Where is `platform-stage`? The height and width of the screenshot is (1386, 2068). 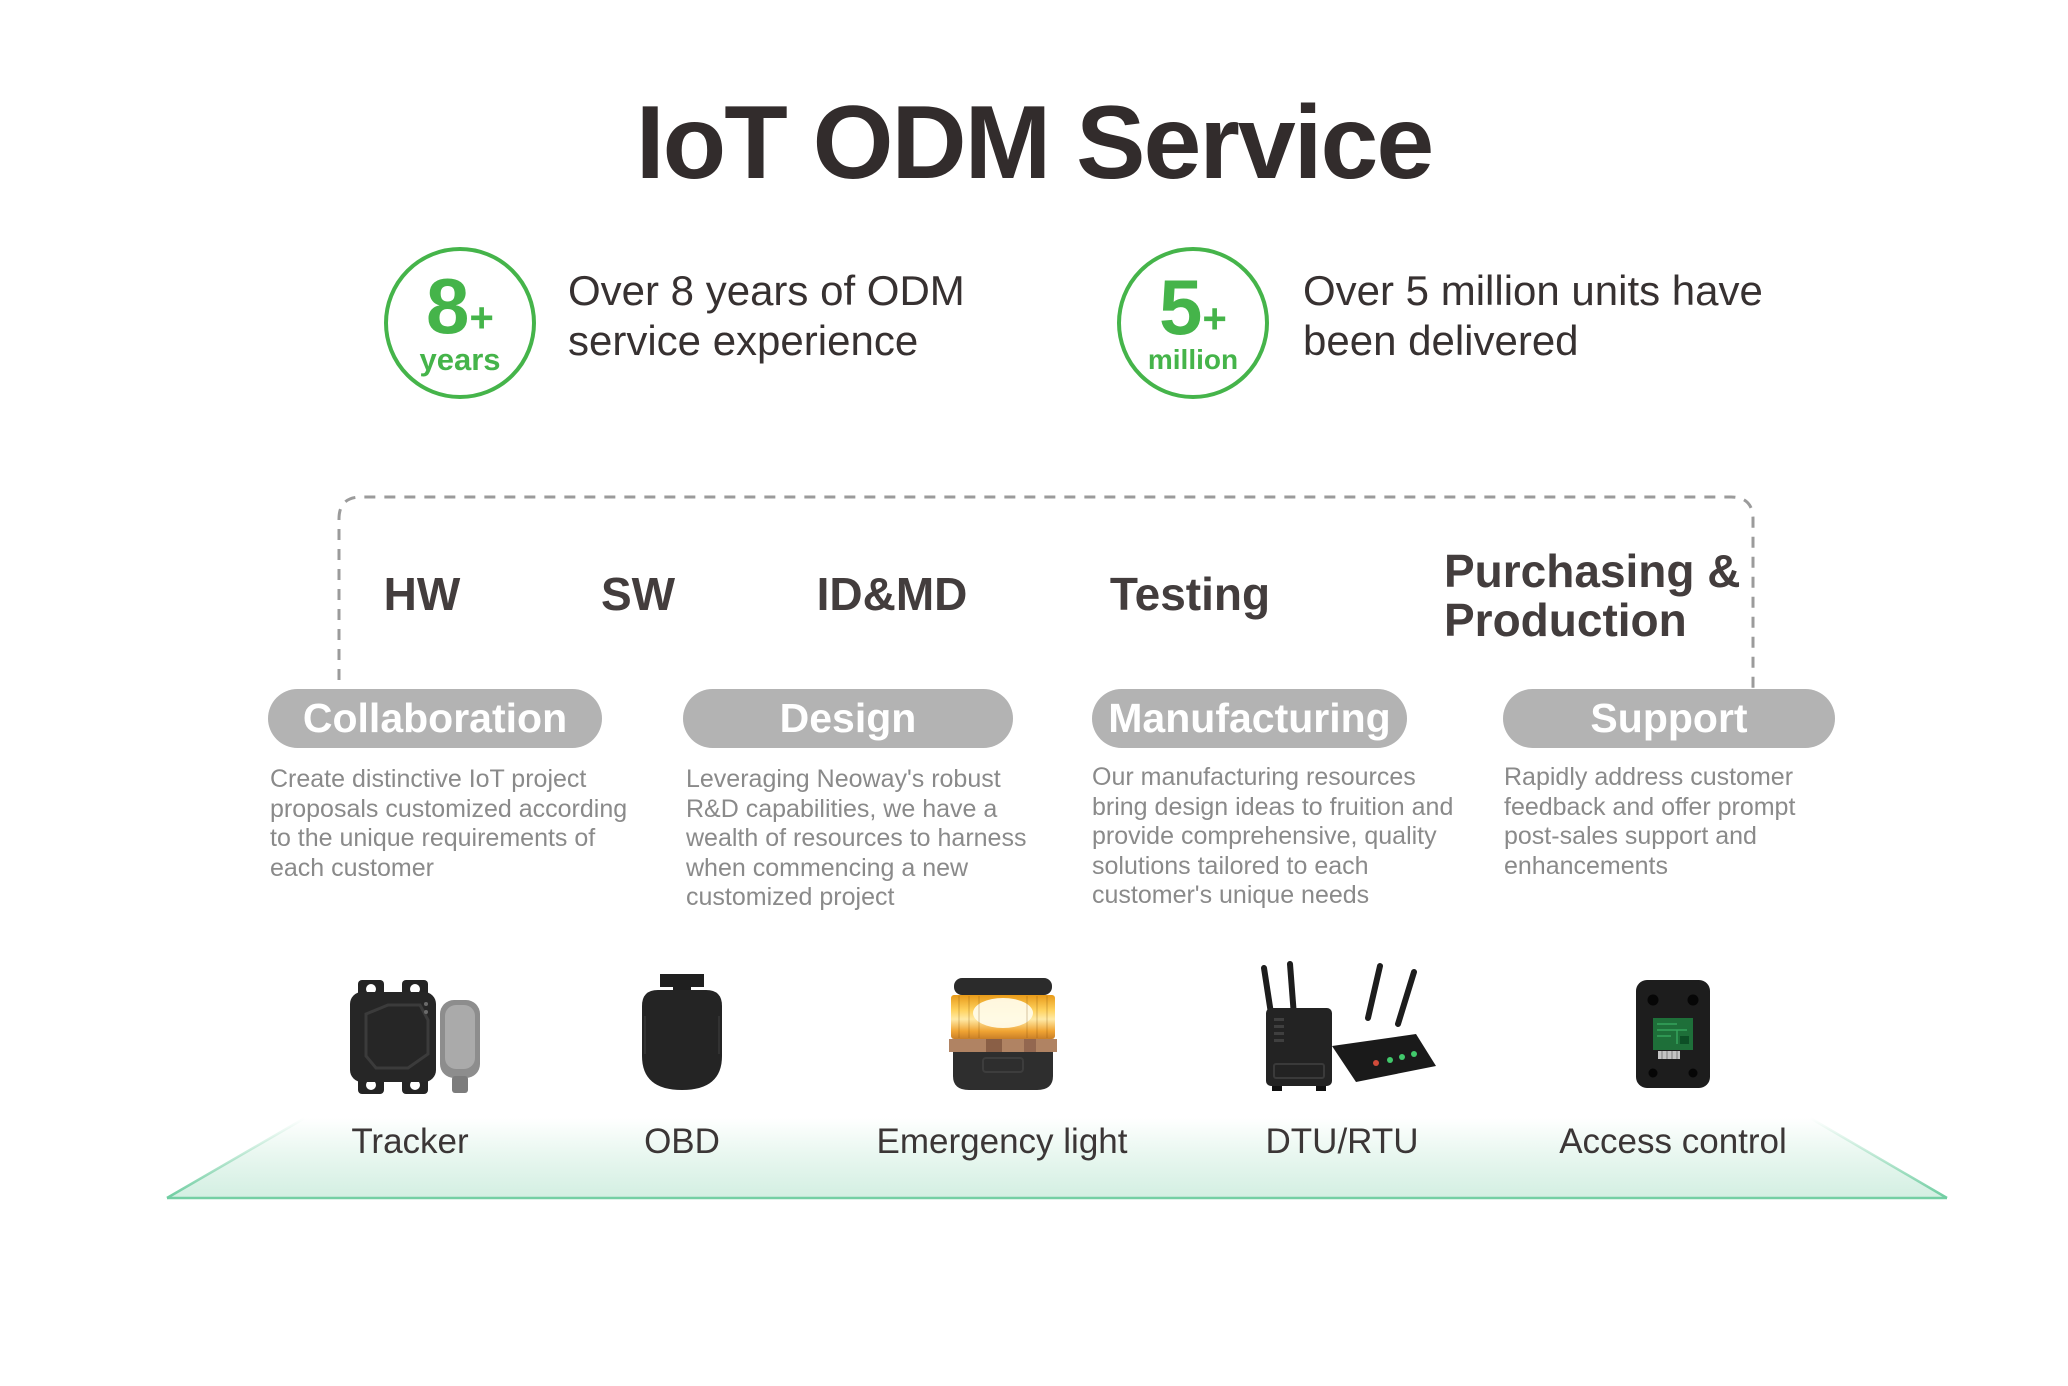 platform-stage is located at coordinates (1057, 1158).